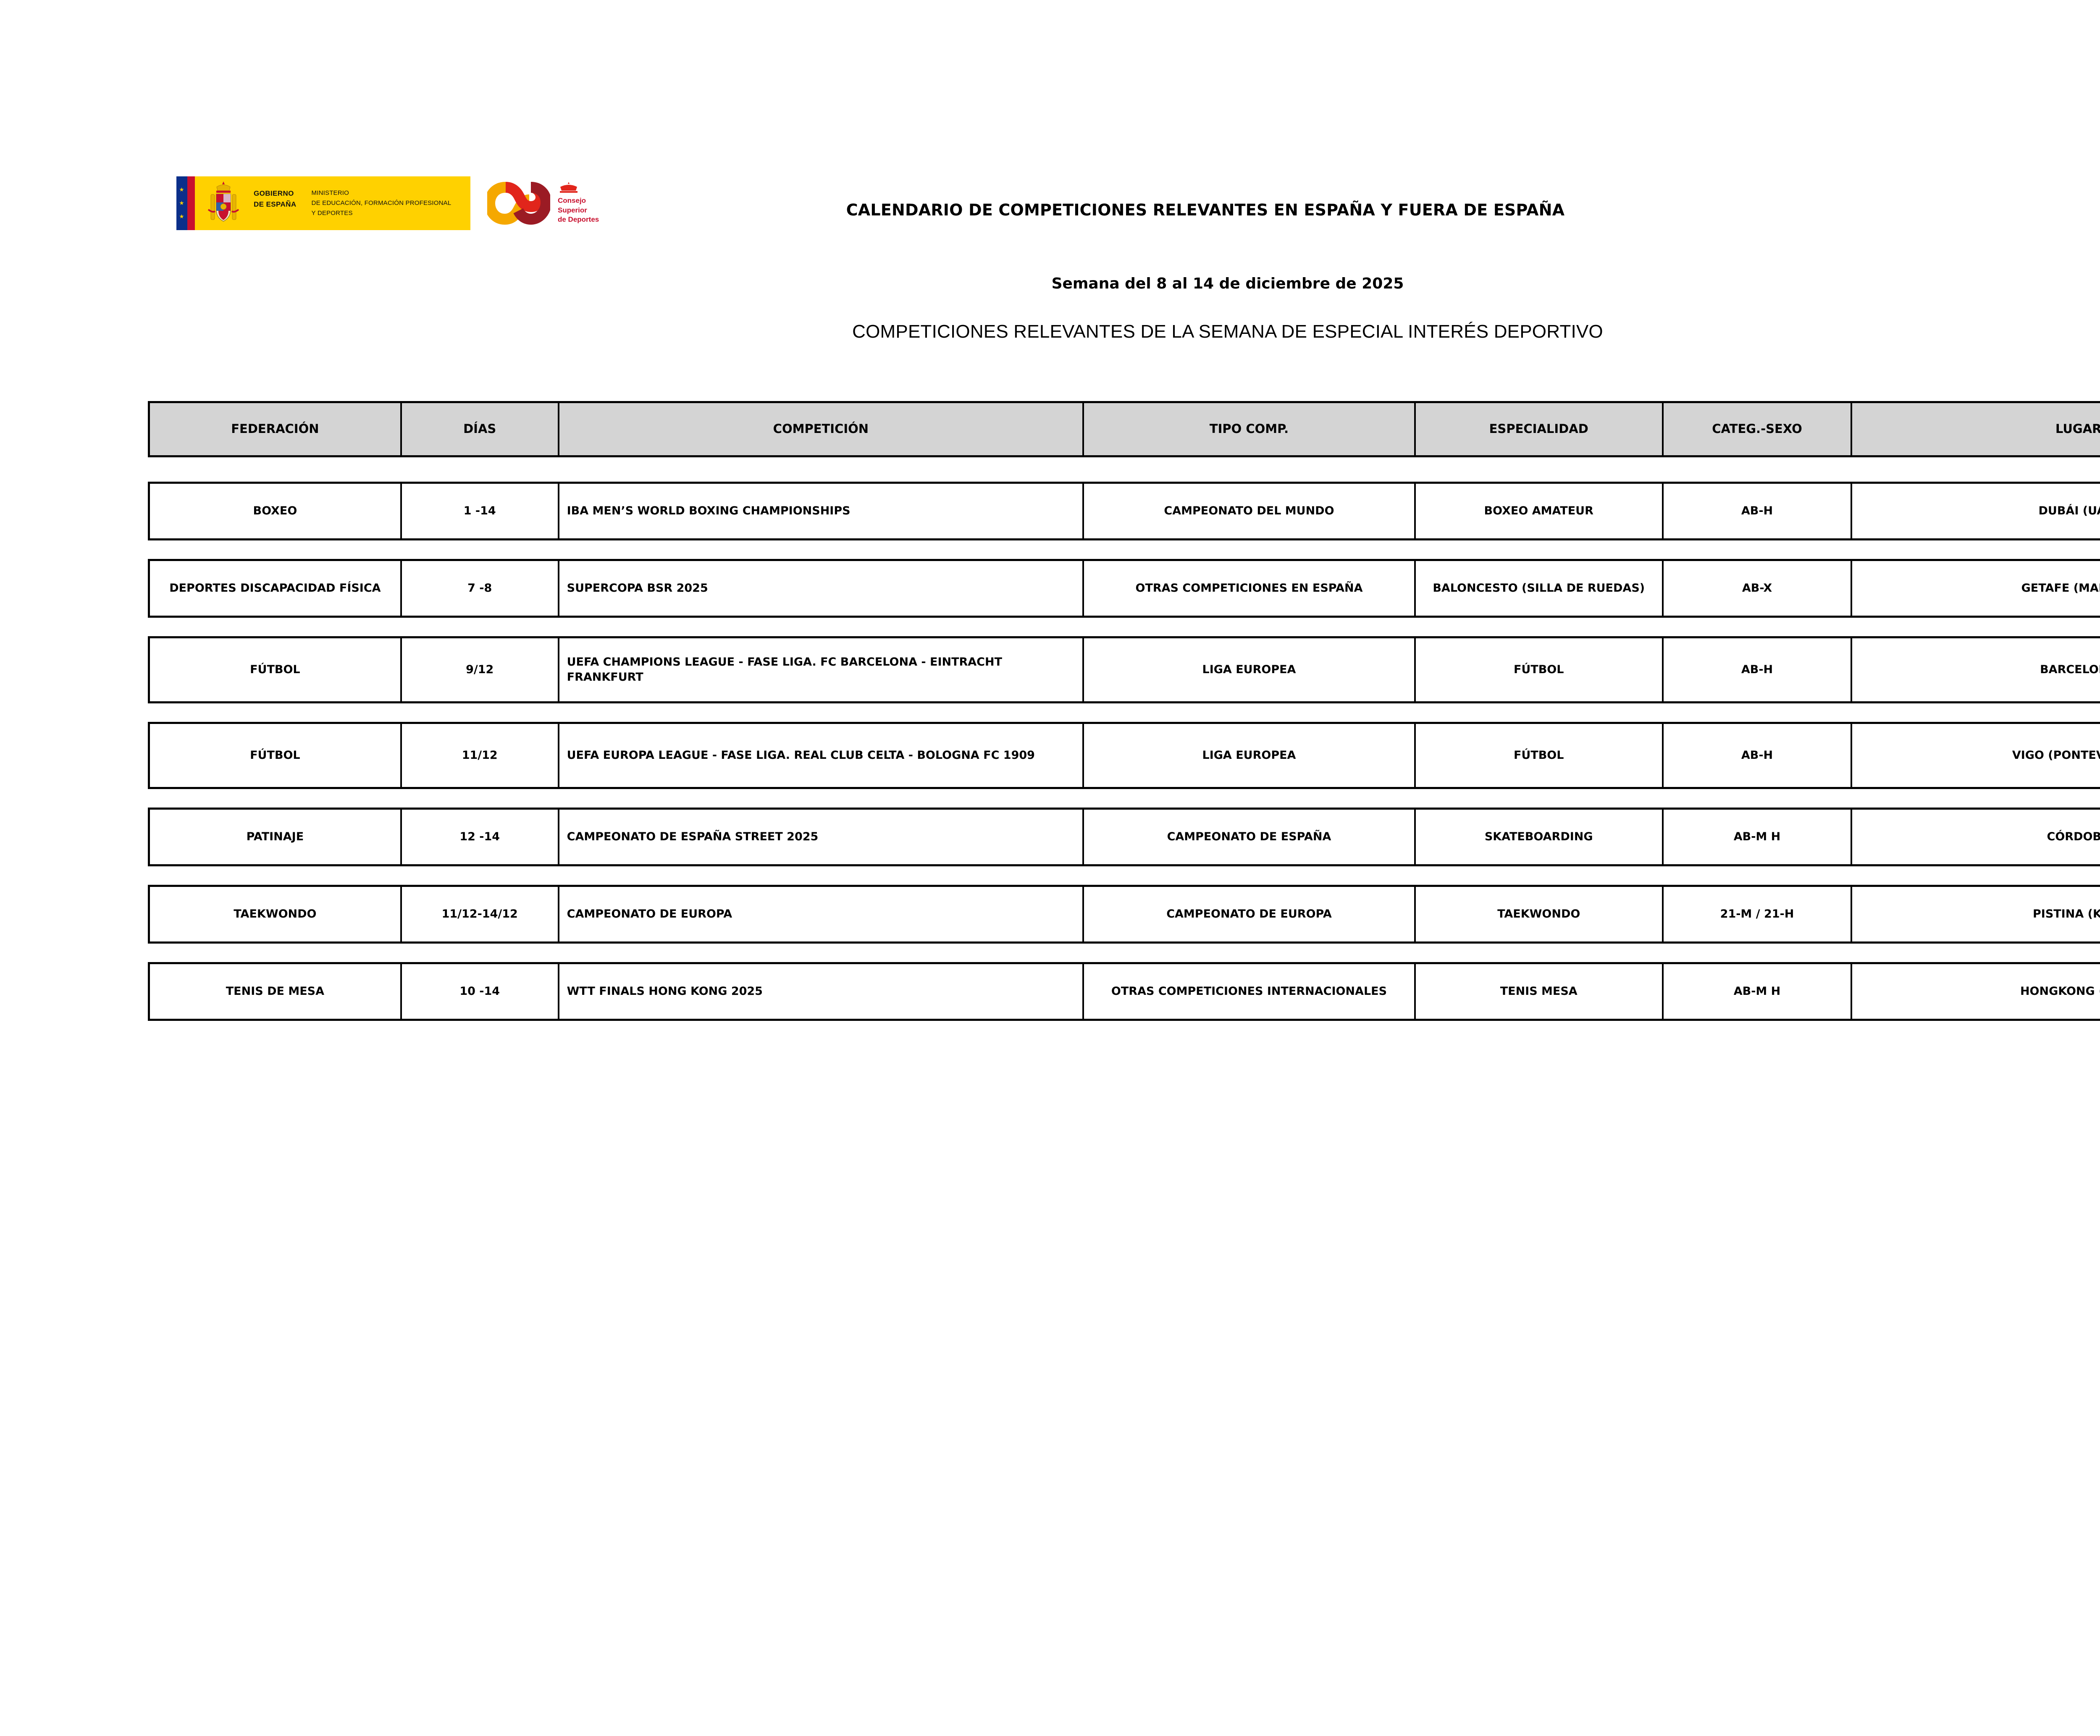 The image size is (2100, 1736). What do you see at coordinates (1758, 588) in the screenshot?
I see `cell-categ-sexo: AB-X` at bounding box center [1758, 588].